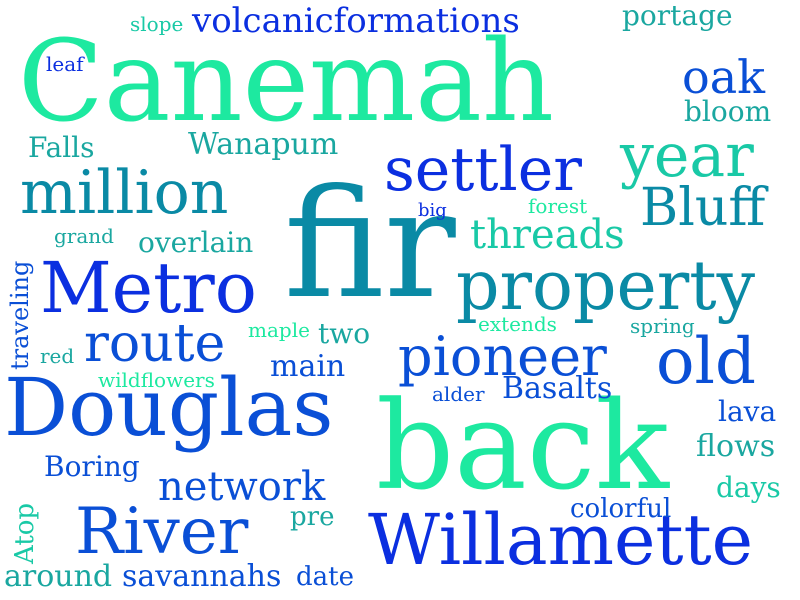 The height and width of the screenshot is (600, 800). What do you see at coordinates (561, 540) in the screenshot?
I see `word-willamette: Willamette` at bounding box center [561, 540].